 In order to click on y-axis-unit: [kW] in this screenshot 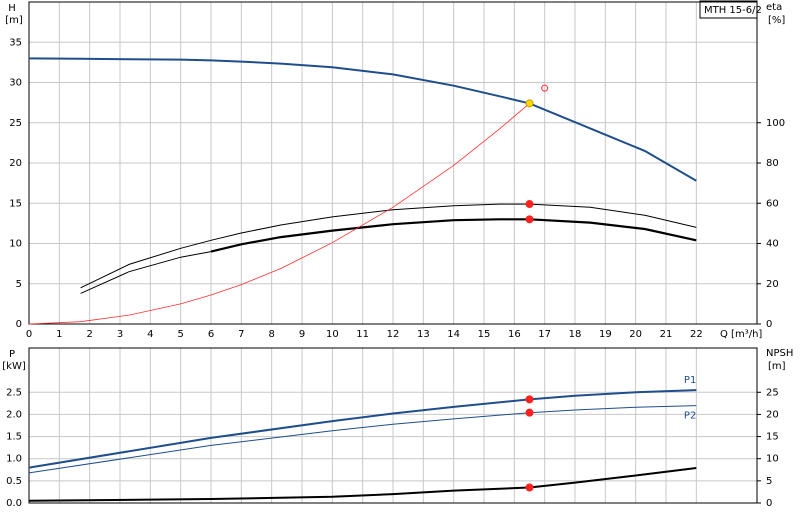, I will do `click(14, 366)`.